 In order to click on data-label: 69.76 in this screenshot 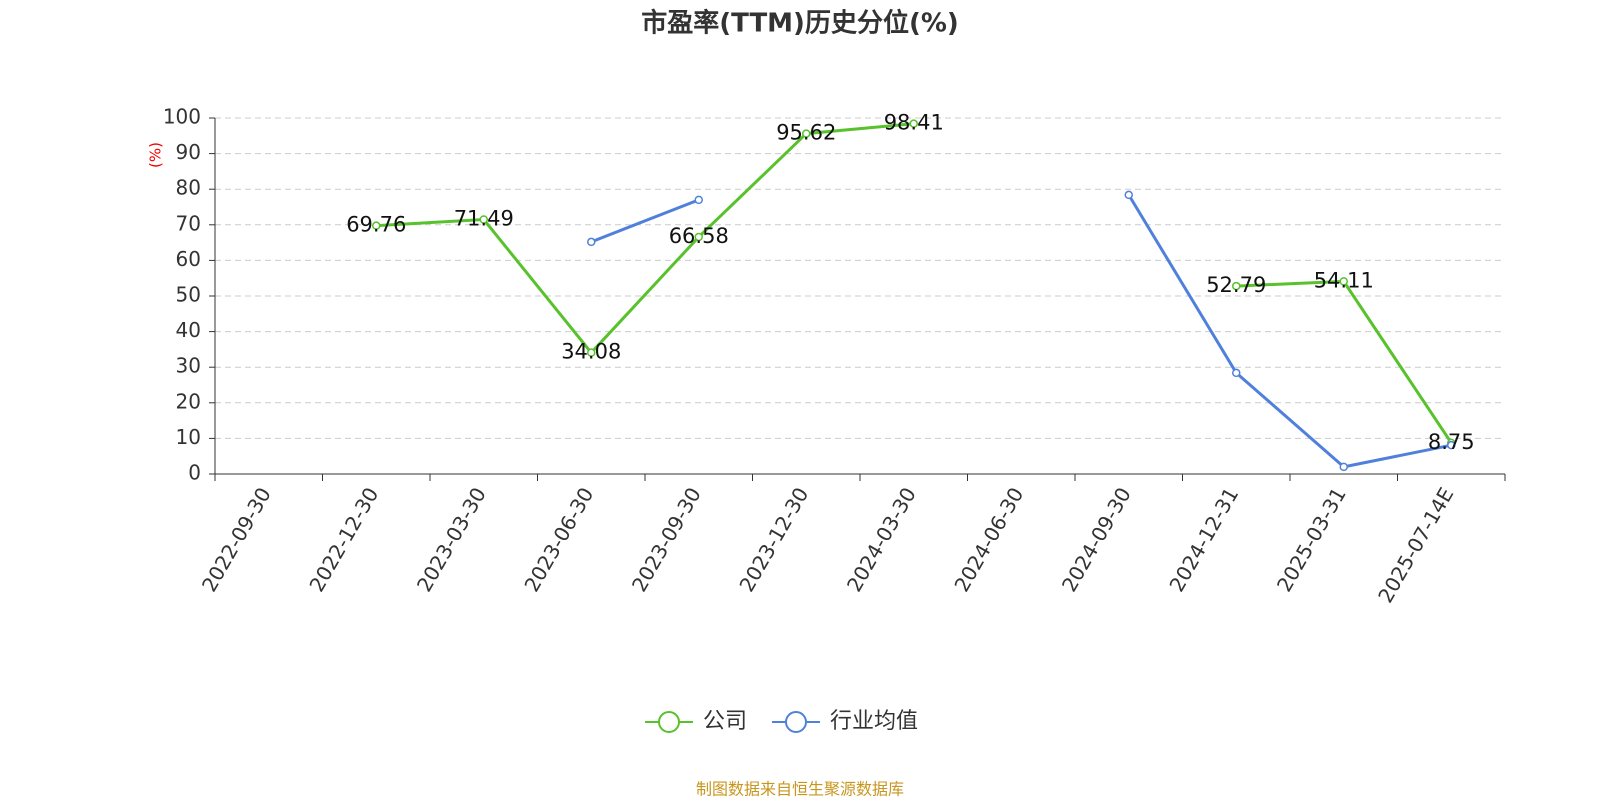, I will do `click(376, 225)`.